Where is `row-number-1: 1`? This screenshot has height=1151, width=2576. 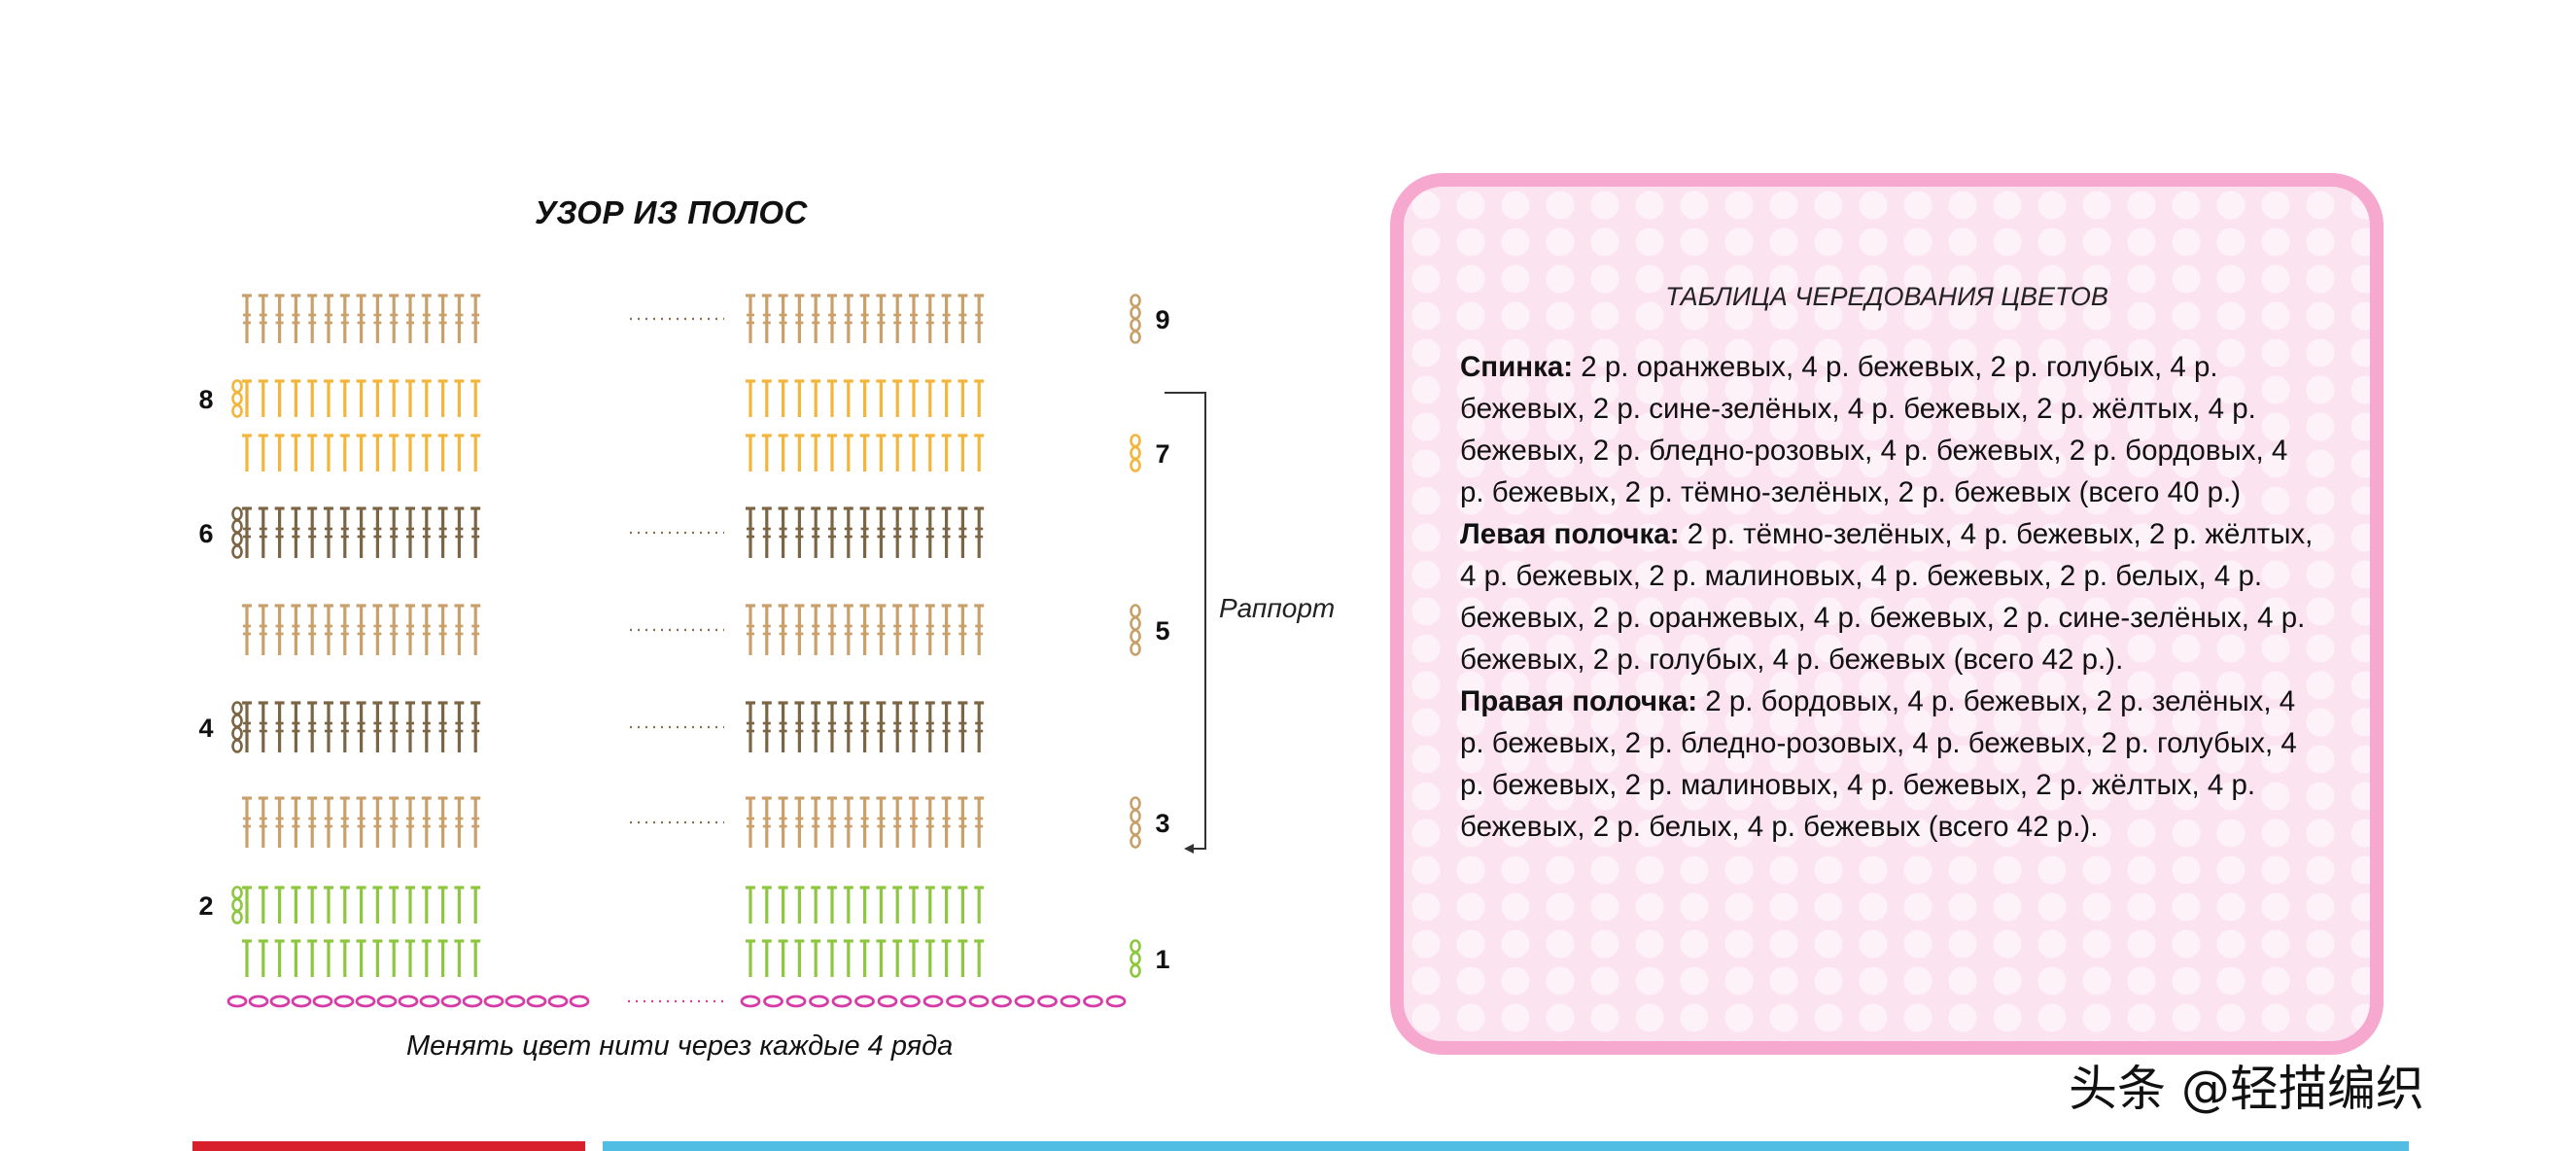 row-number-1: 1 is located at coordinates (1162, 959).